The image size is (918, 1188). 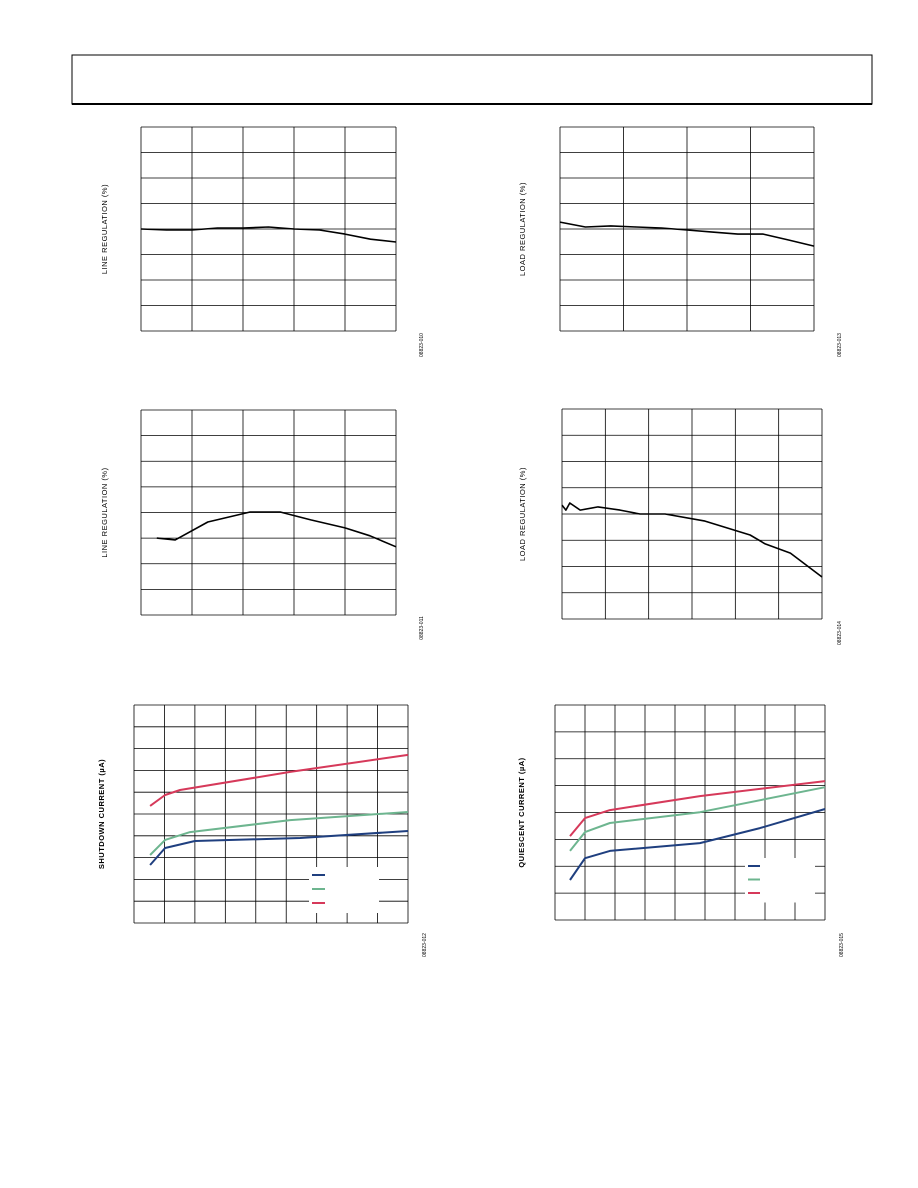 What do you see at coordinates (422, 345) in the screenshot?
I see `figure-id: 08823-010` at bounding box center [422, 345].